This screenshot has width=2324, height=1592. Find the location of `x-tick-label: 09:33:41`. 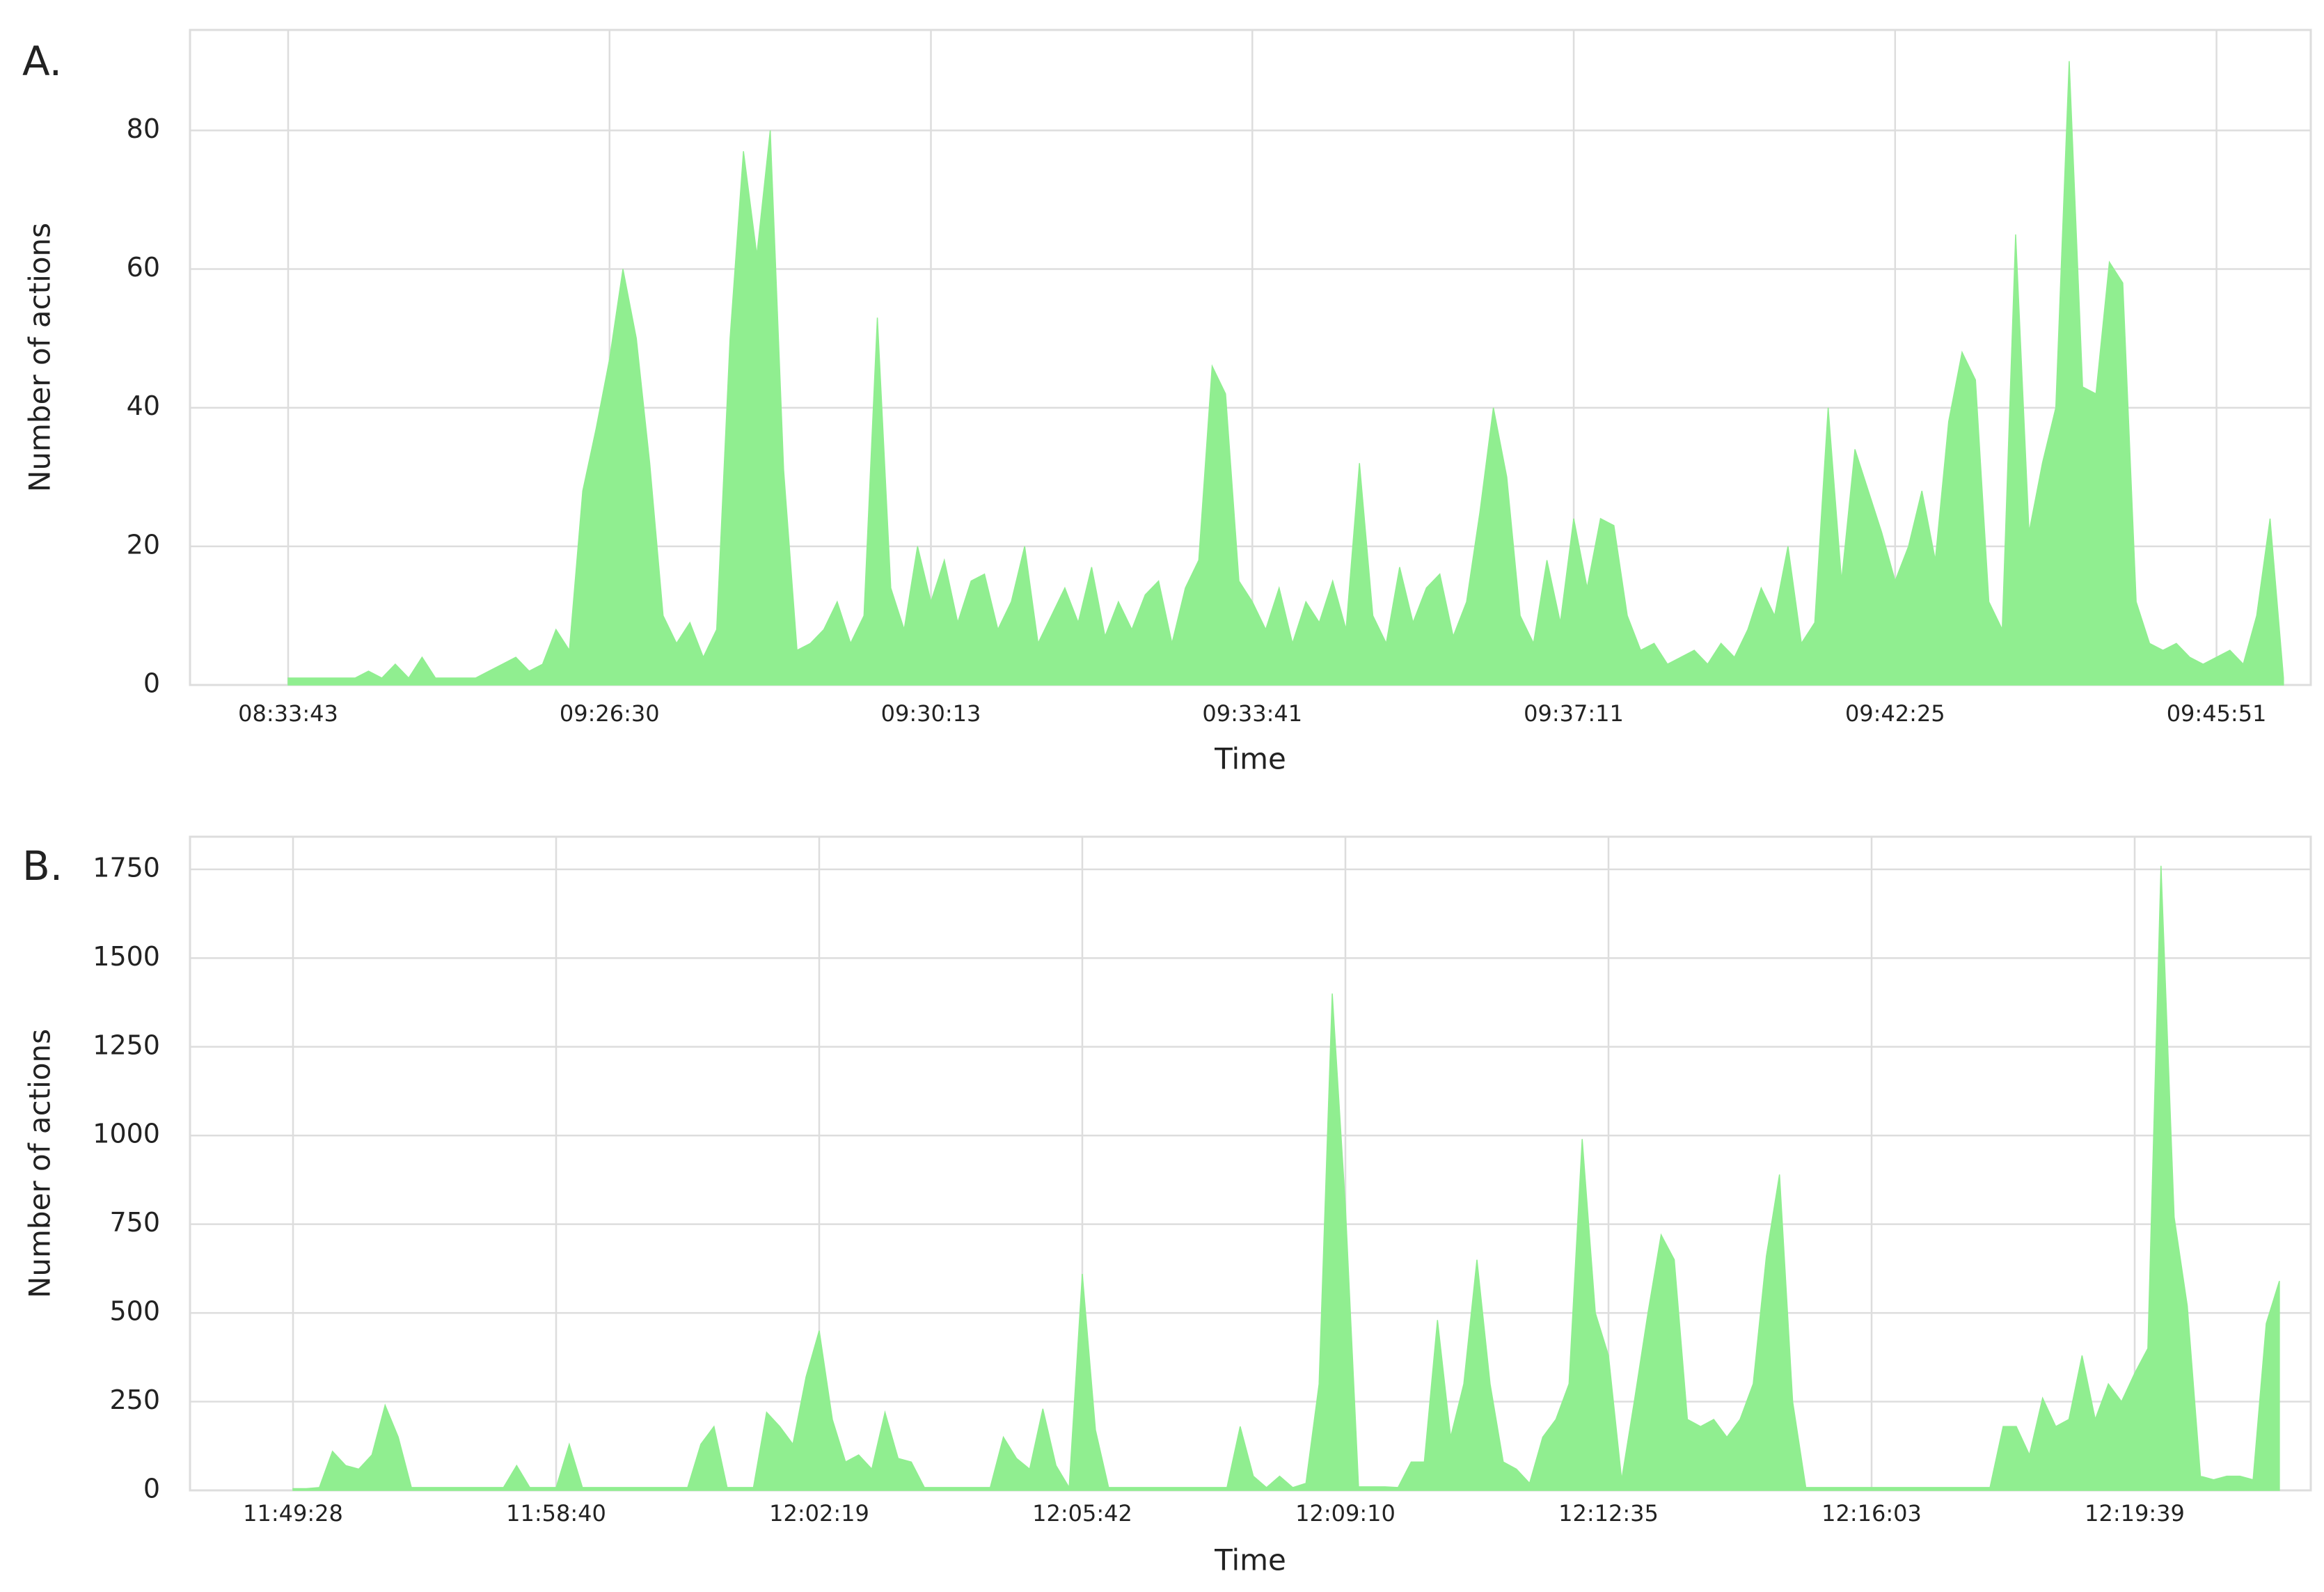

x-tick-label: 09:33:41 is located at coordinates (1252, 713).